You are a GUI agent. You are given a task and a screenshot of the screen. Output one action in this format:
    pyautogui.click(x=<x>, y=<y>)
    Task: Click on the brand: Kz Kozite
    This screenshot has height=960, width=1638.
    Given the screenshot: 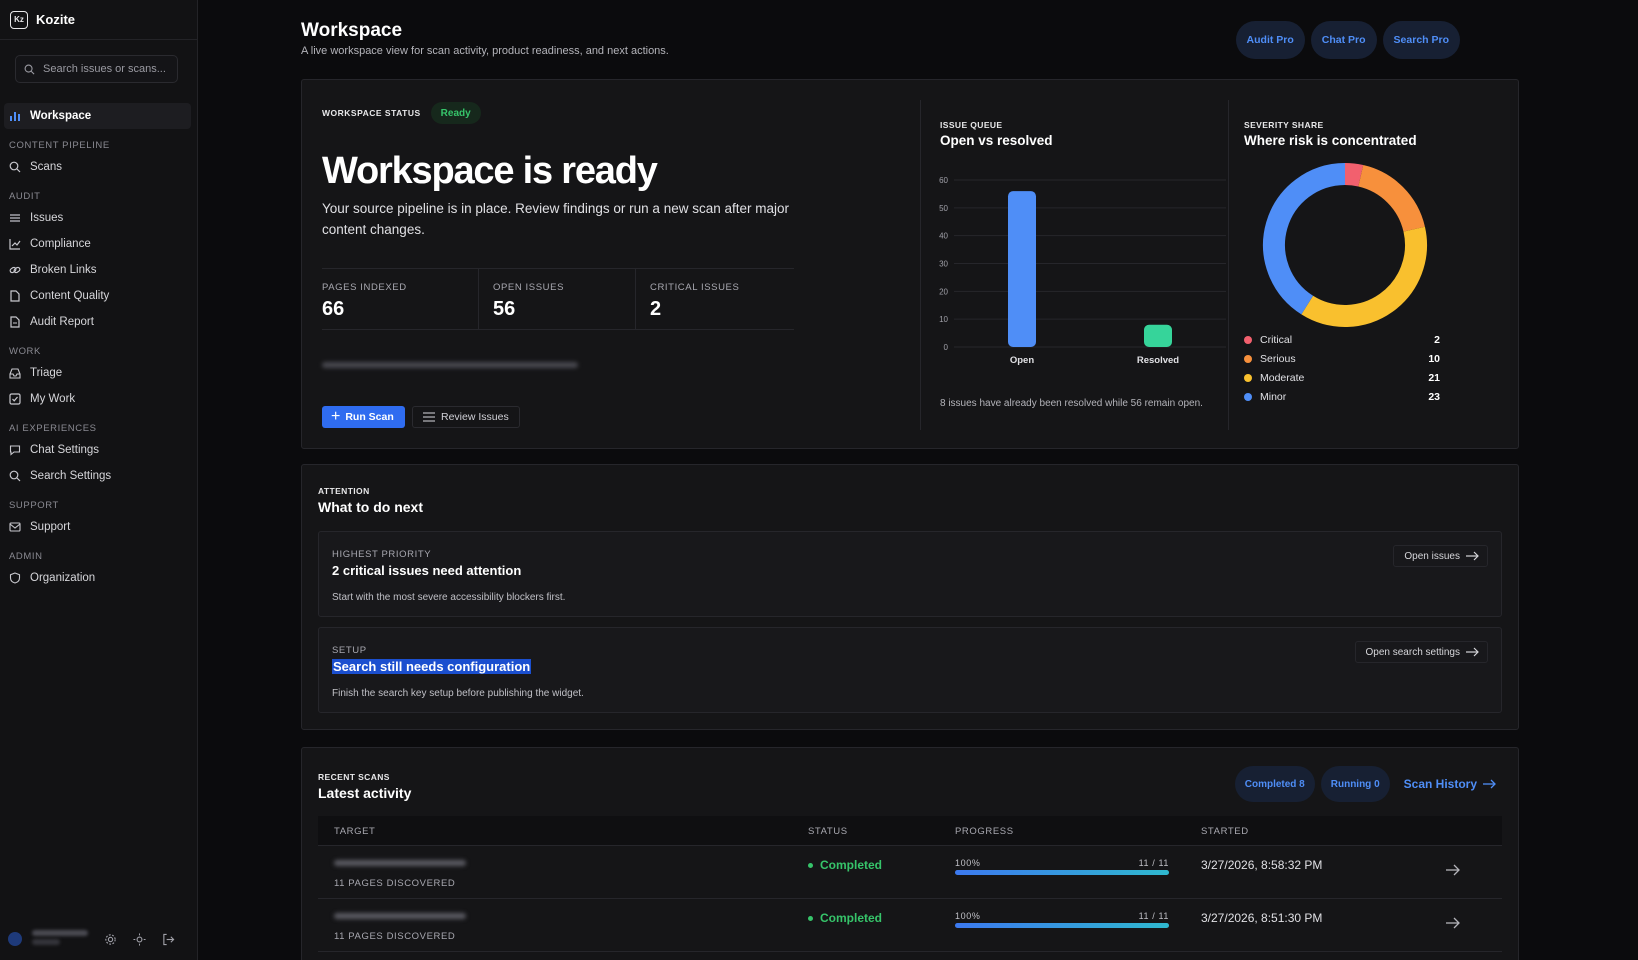 What is the action you would take?
    pyautogui.click(x=98, y=20)
    